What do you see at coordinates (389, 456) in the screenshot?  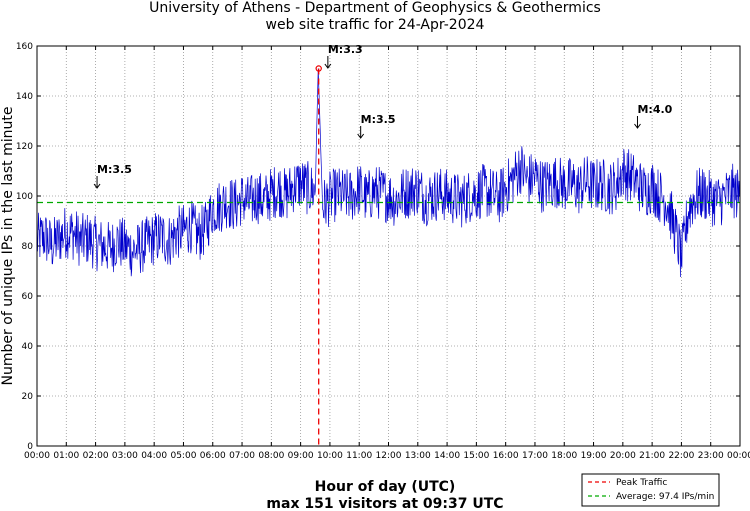 I see `x-tick-label: 12:00` at bounding box center [389, 456].